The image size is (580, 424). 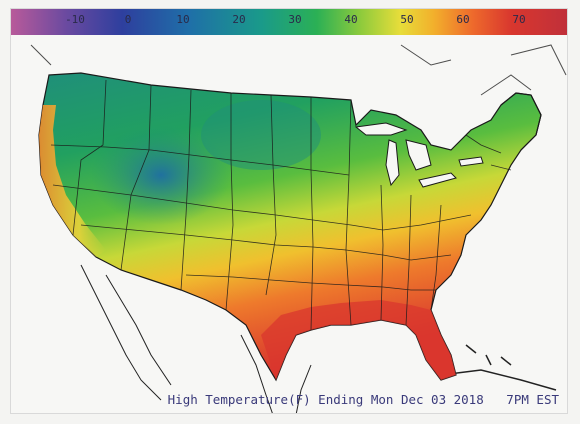 I want to click on new-england-coast, so click(x=521, y=121).